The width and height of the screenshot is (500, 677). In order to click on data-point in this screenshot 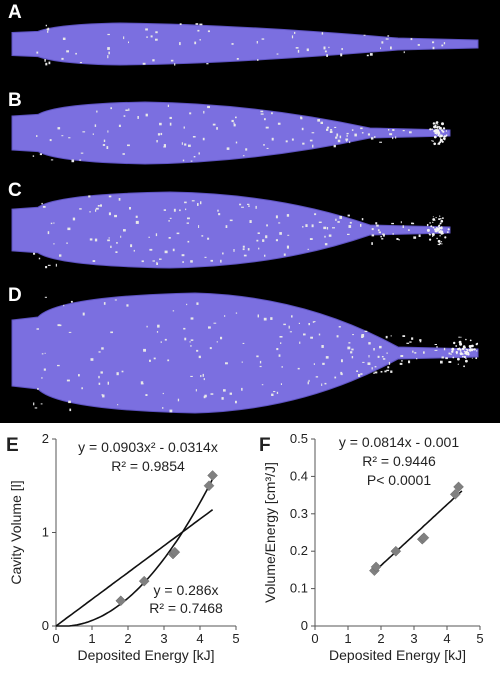, I will do `click(144, 581)`.